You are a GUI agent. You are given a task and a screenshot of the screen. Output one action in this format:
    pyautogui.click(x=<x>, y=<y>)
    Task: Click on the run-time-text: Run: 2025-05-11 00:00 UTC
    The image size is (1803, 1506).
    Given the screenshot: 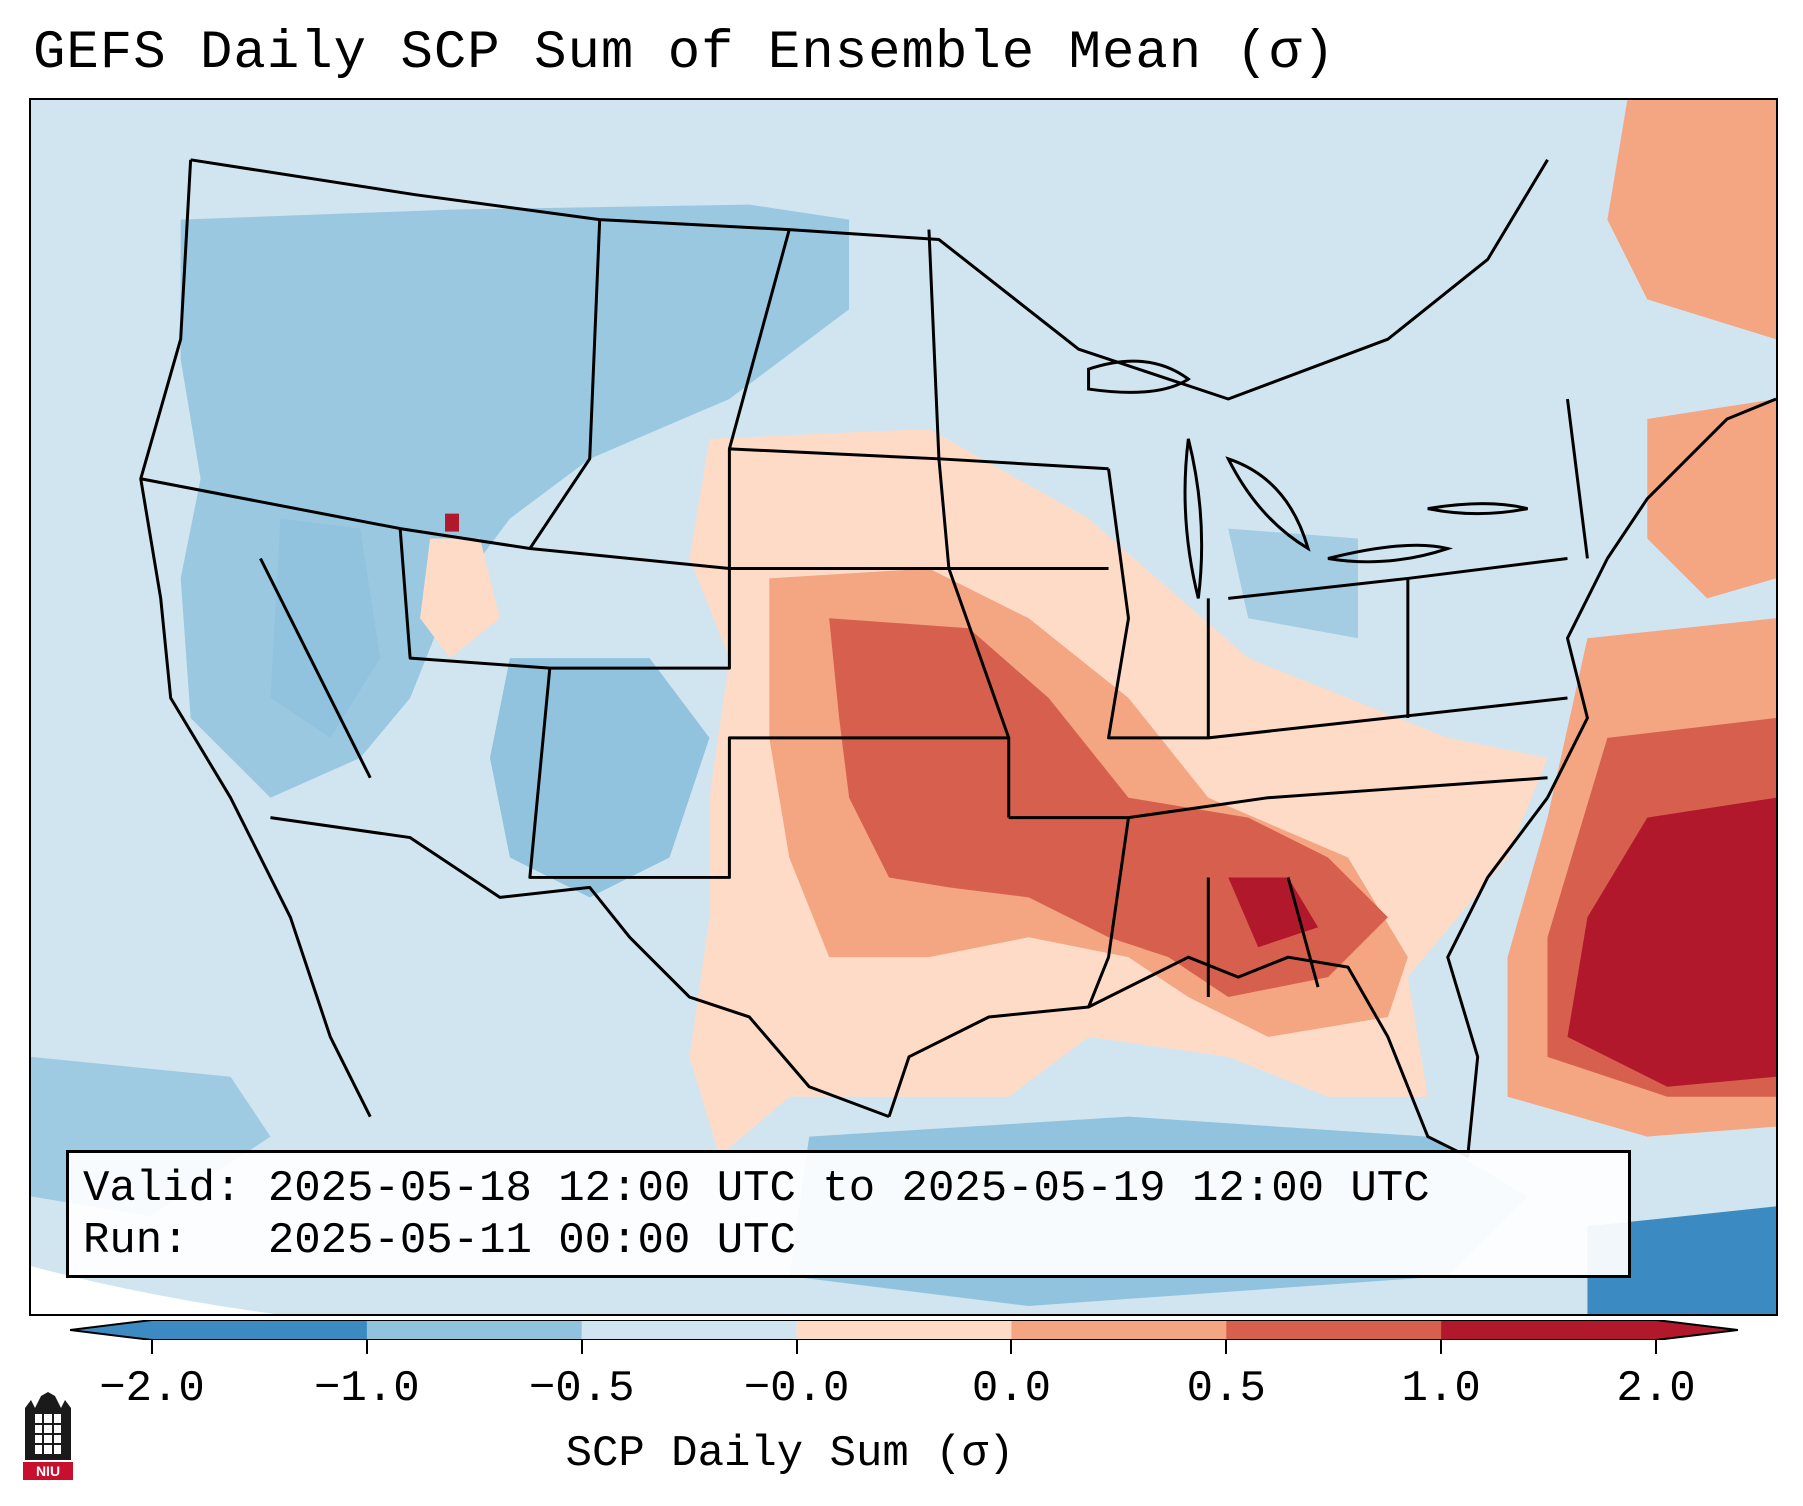 What is the action you would take?
    pyautogui.click(x=439, y=1241)
    